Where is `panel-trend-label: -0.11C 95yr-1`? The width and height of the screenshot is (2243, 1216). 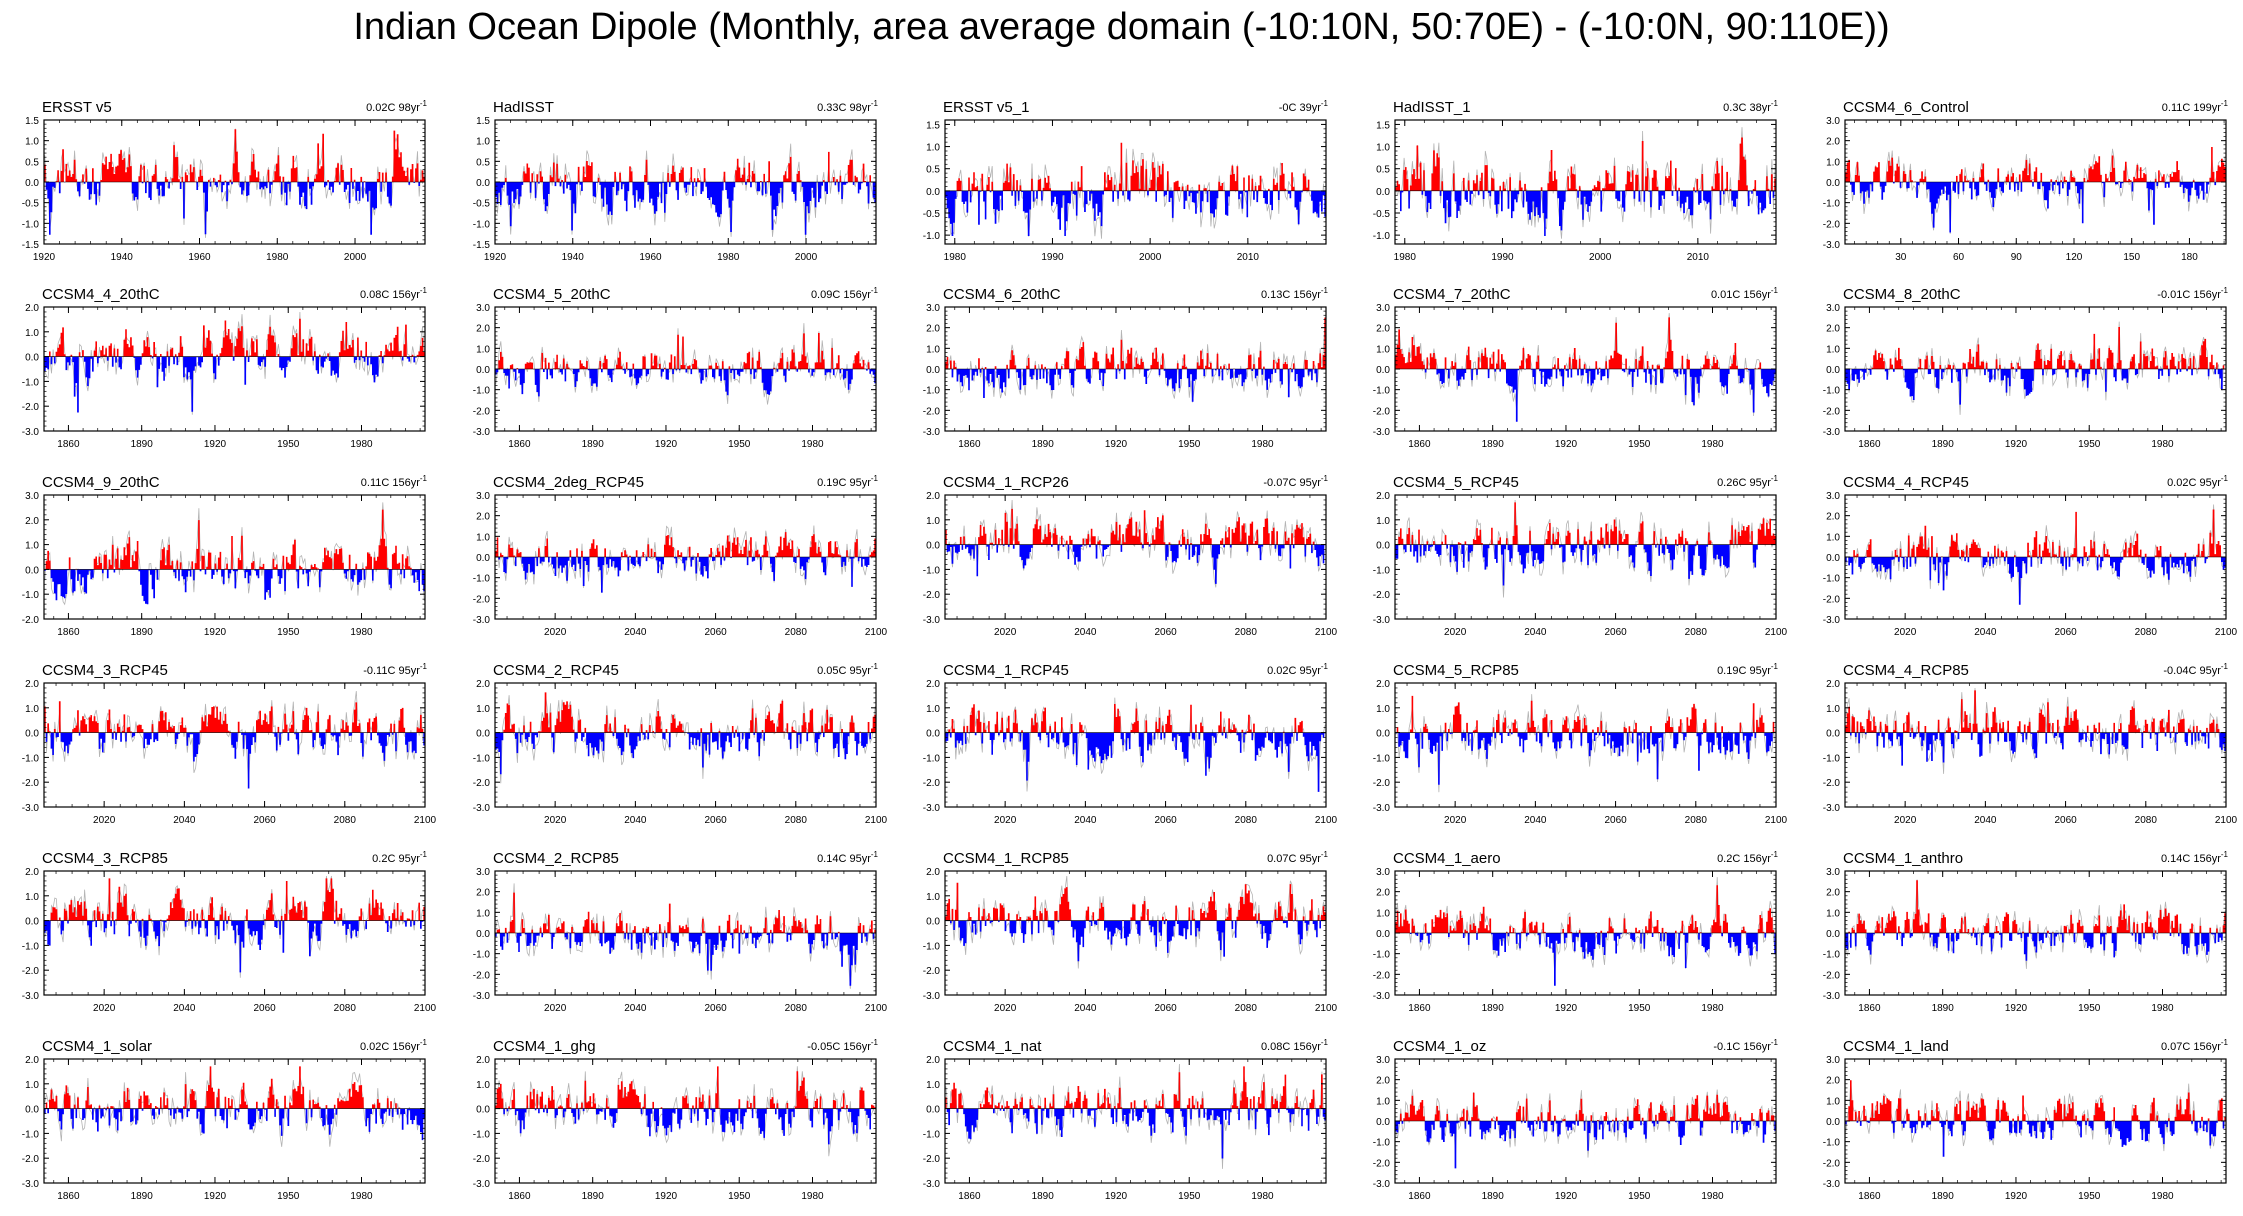
panel-trend-label: -0.11C 95yr-1 is located at coordinates (395, 669).